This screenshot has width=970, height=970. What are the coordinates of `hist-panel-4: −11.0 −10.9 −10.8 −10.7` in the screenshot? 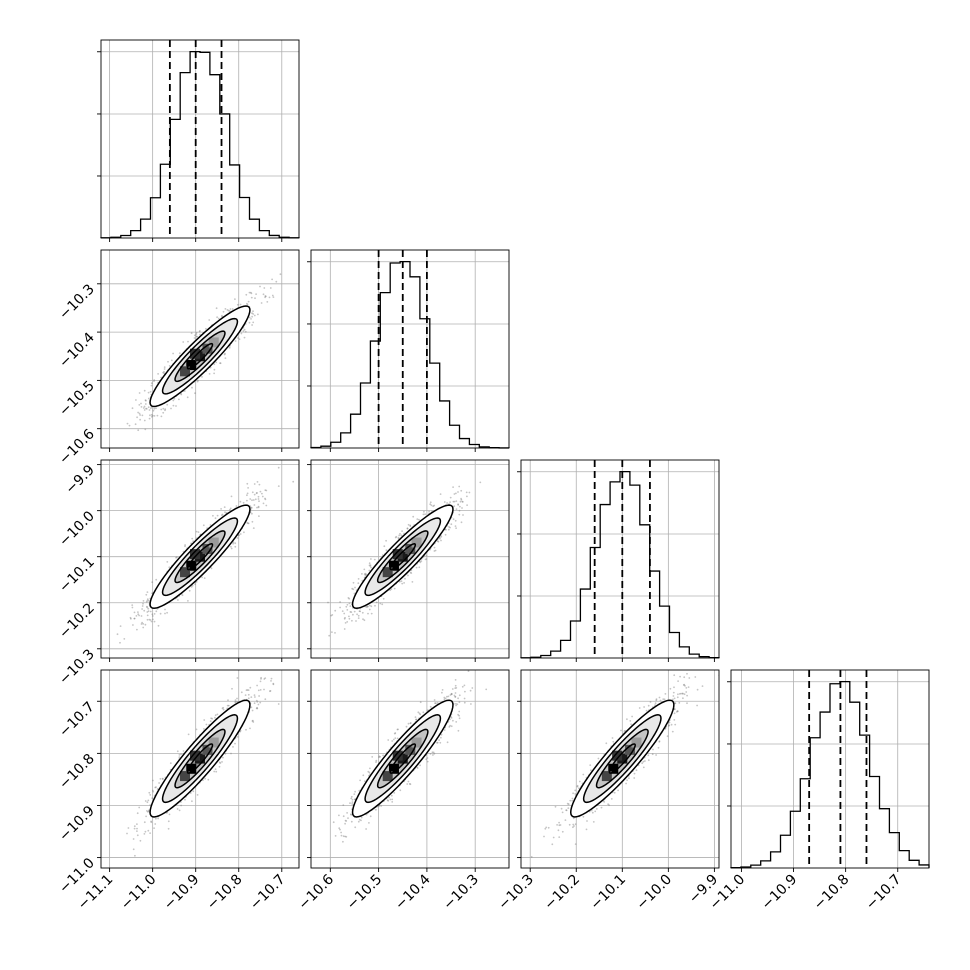 It's located at (818, 791).